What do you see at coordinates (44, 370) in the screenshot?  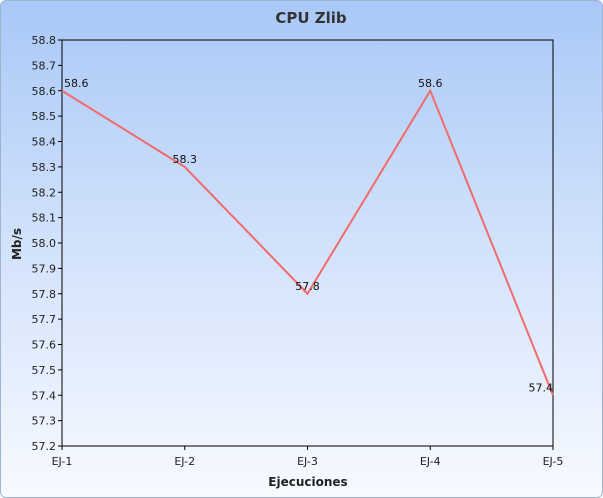 I see `y-tick-label: 57.5` at bounding box center [44, 370].